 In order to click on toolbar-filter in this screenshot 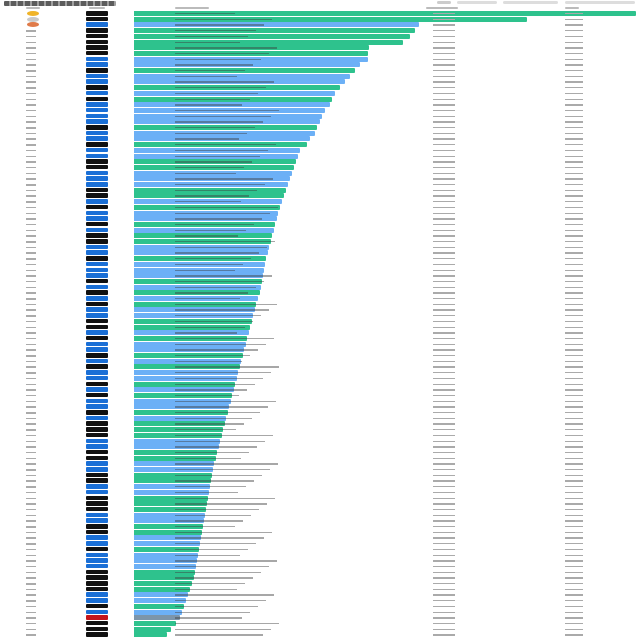, I will do `click(477, 2)`.